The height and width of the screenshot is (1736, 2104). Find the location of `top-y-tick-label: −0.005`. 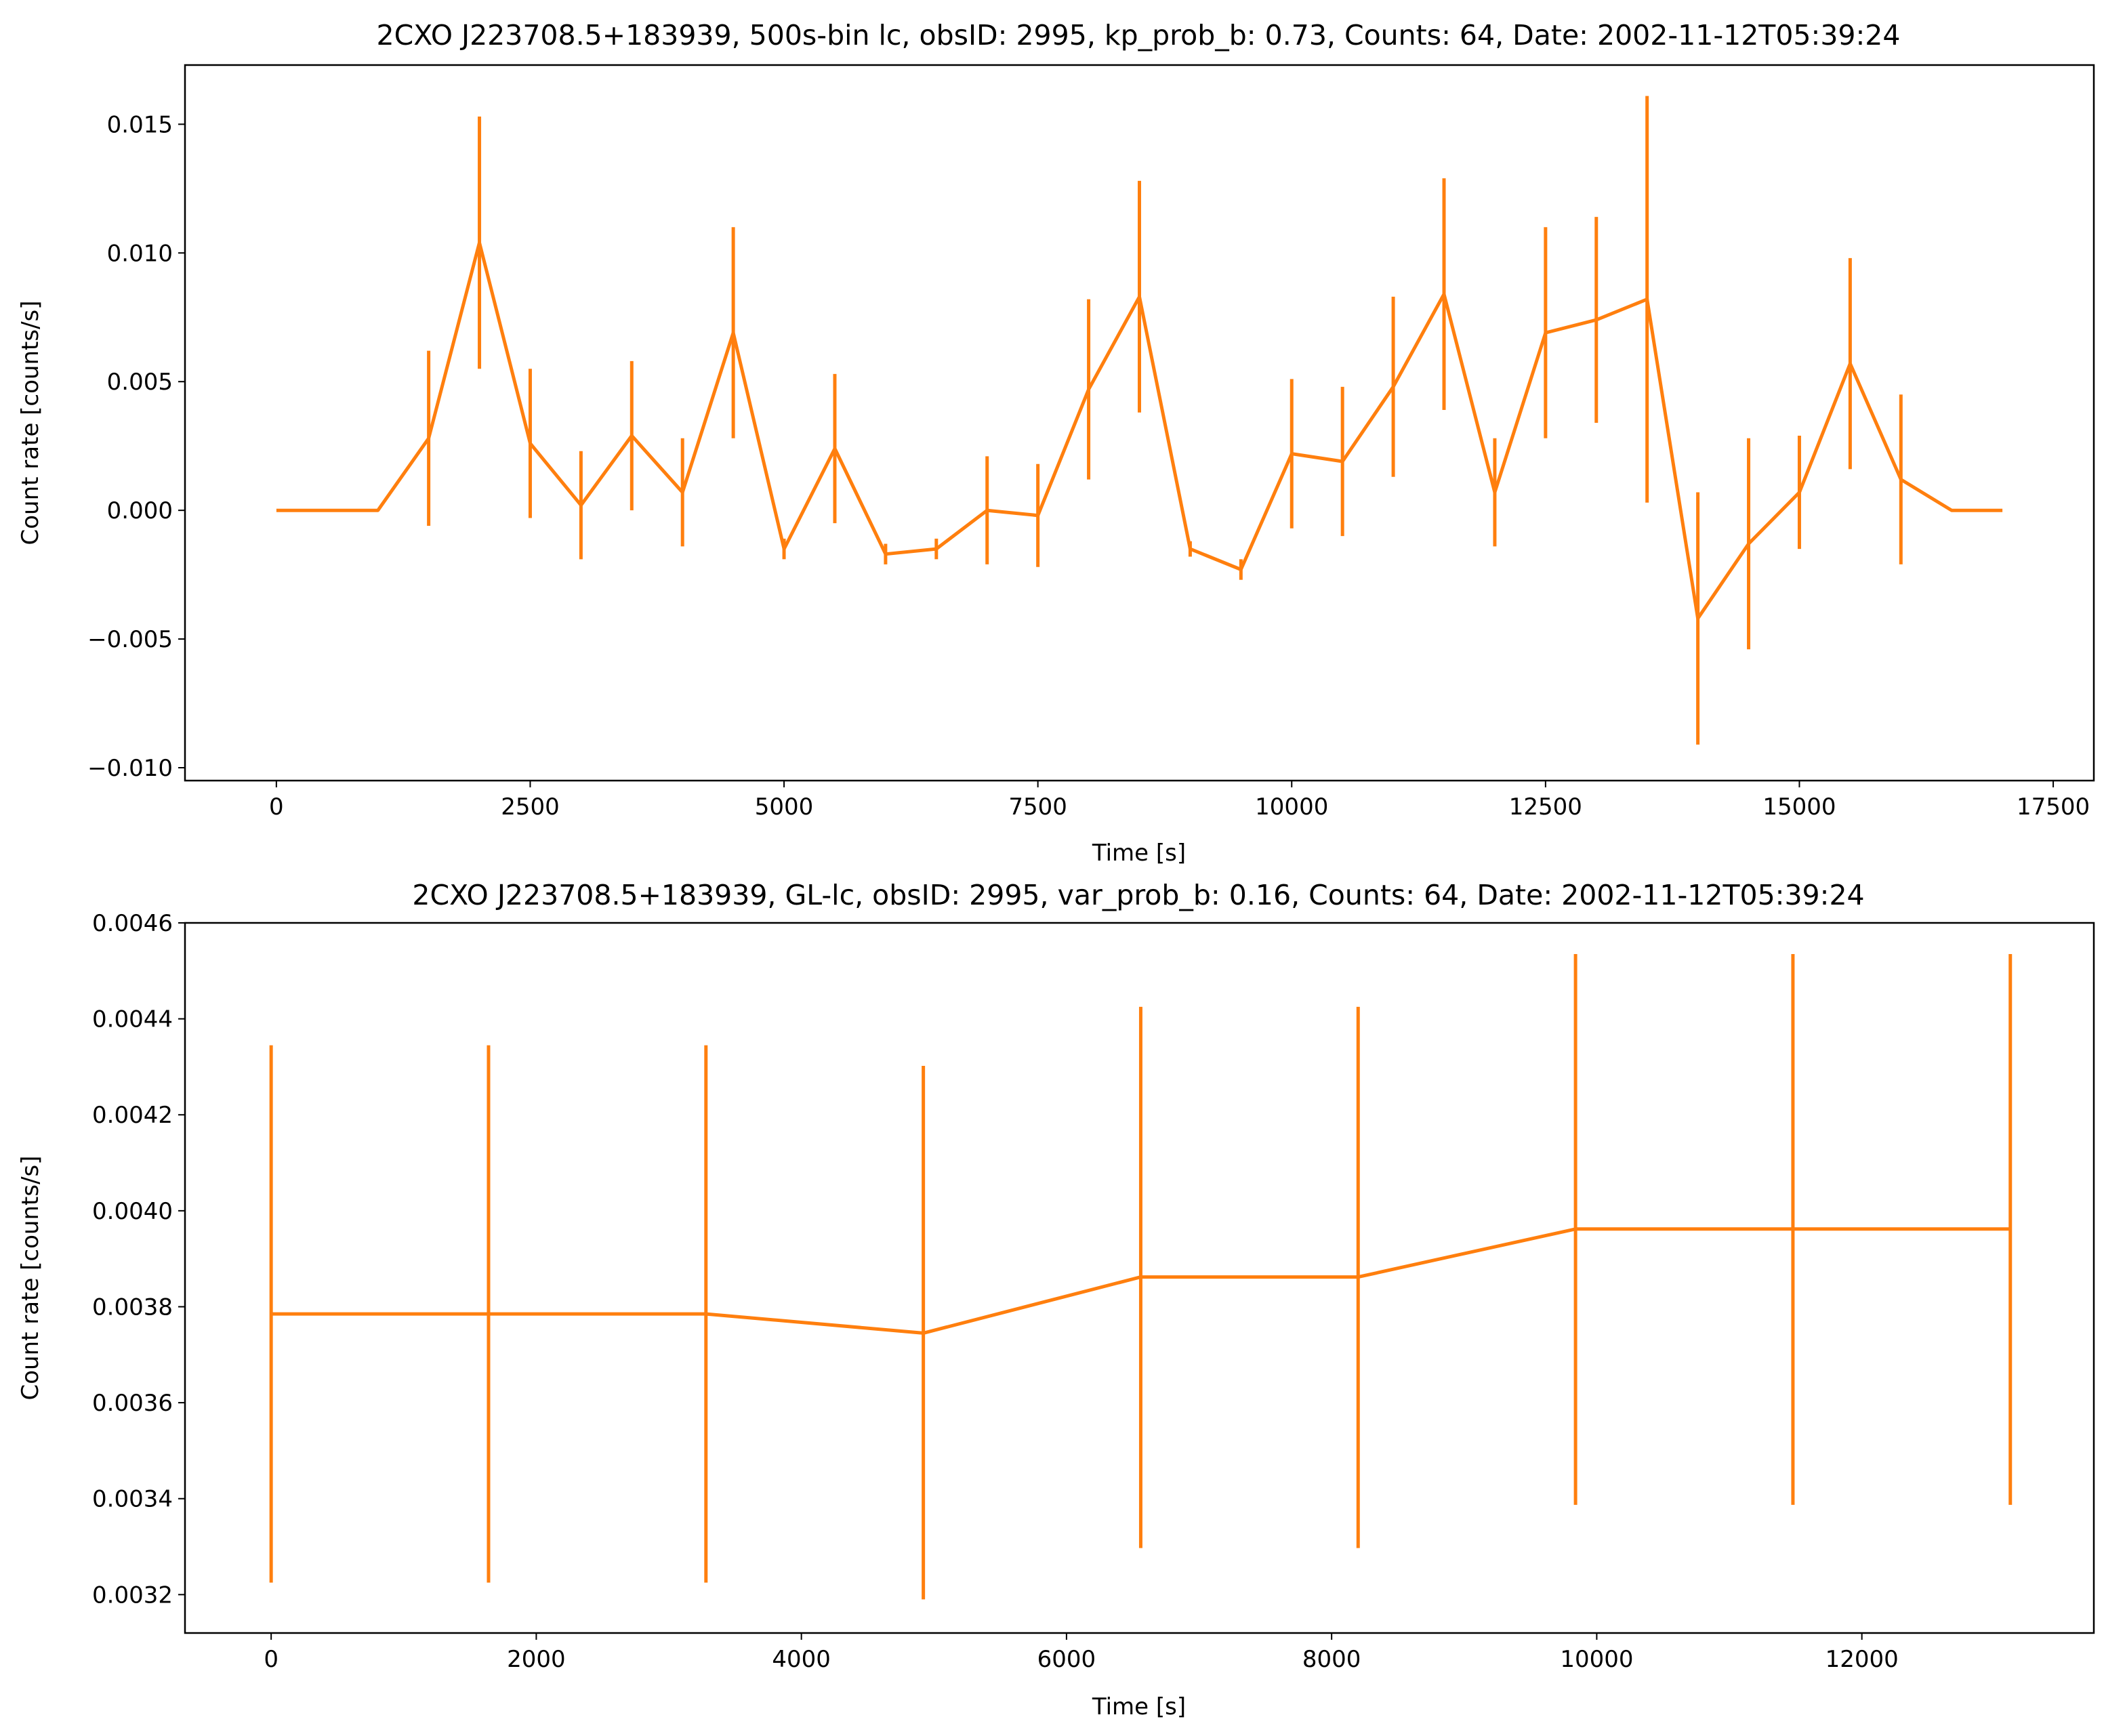

top-y-tick-label: −0.005 is located at coordinates (130, 639).